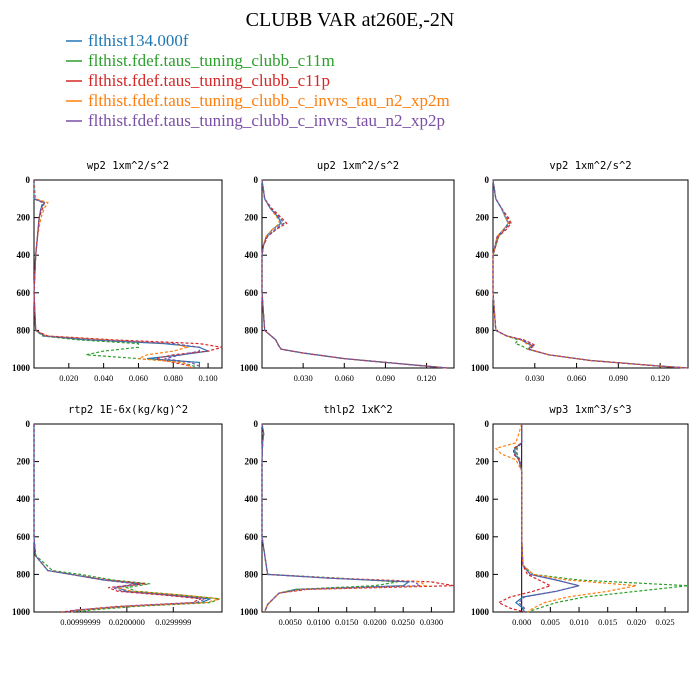 The height and width of the screenshot is (700, 700). I want to click on x-tick-label: 0.025, so click(664, 622).